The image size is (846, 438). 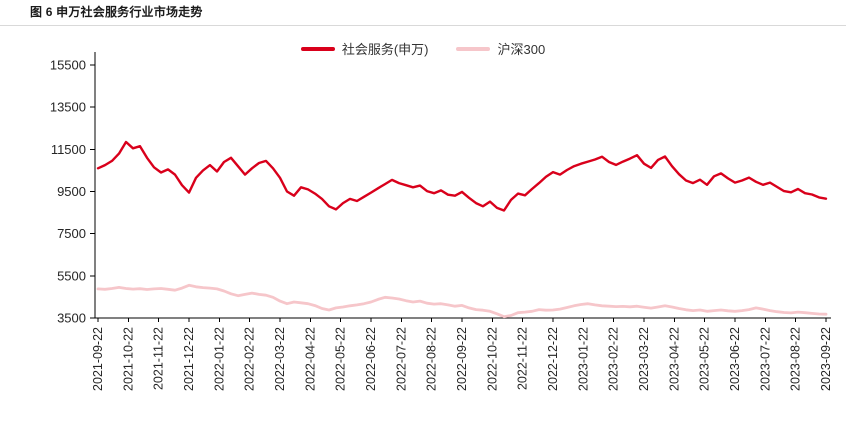 I want to click on legend-label-hs300: 沪深300, so click(x=521, y=49).